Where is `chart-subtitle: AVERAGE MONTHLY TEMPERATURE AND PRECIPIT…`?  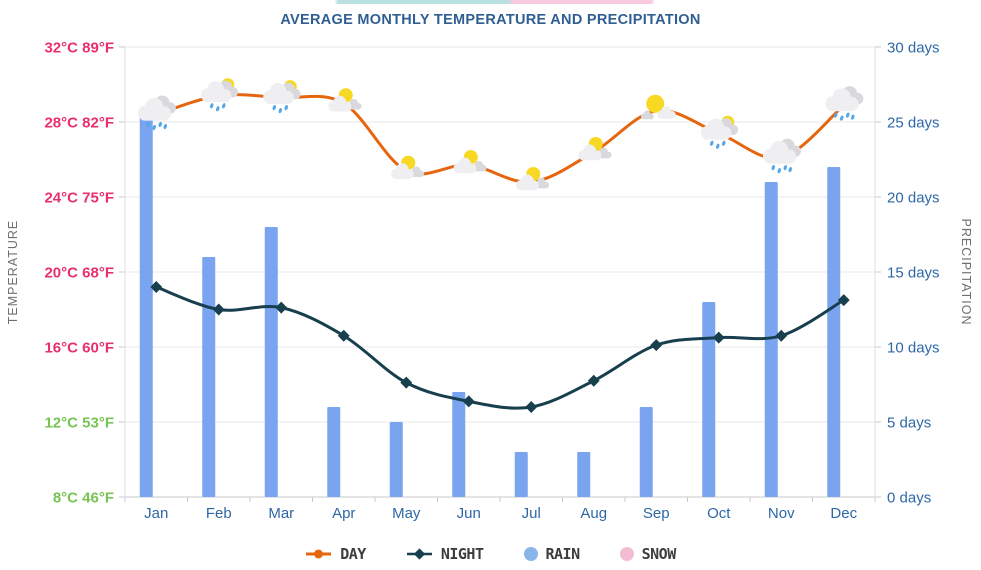
chart-subtitle: AVERAGE MONTHLY TEMPERATURE AND PRECIPIT… is located at coordinates (490, 20).